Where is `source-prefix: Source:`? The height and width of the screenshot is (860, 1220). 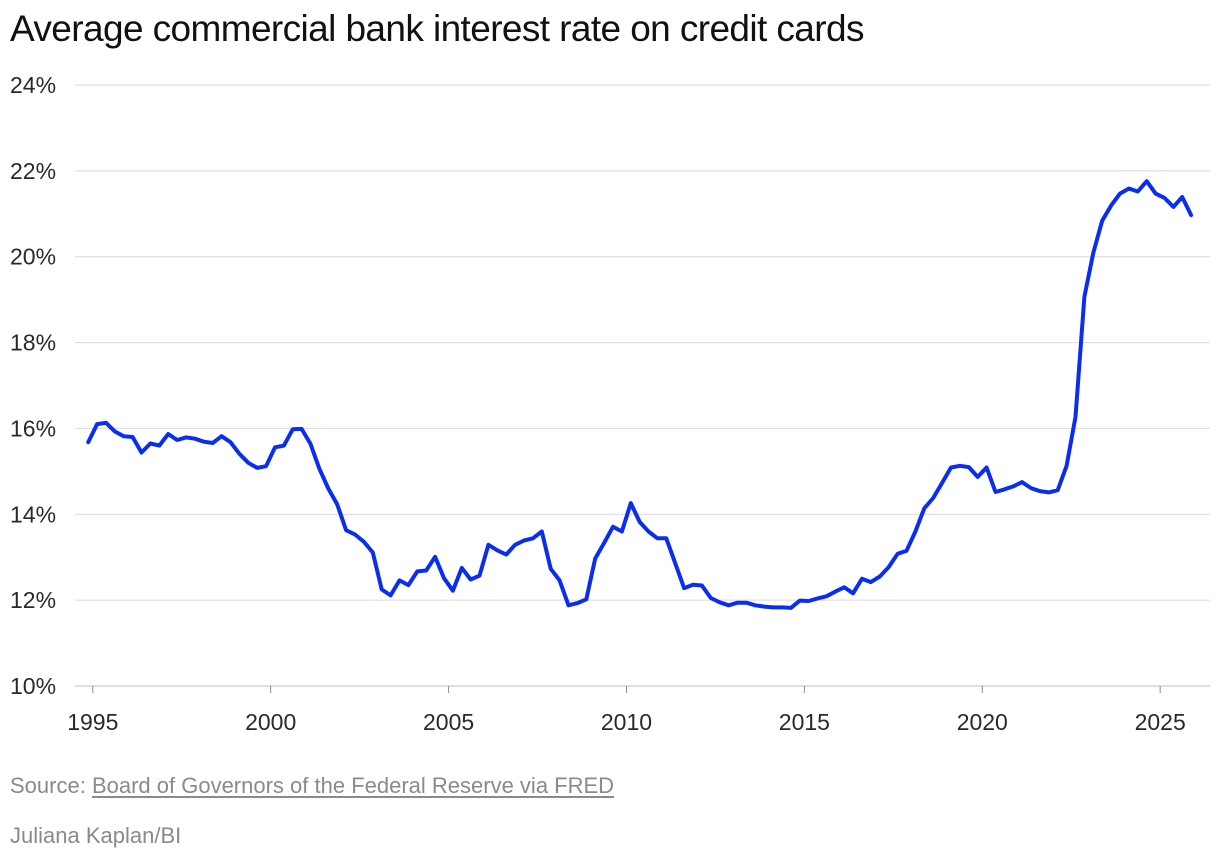 source-prefix: Source: is located at coordinates (51, 785).